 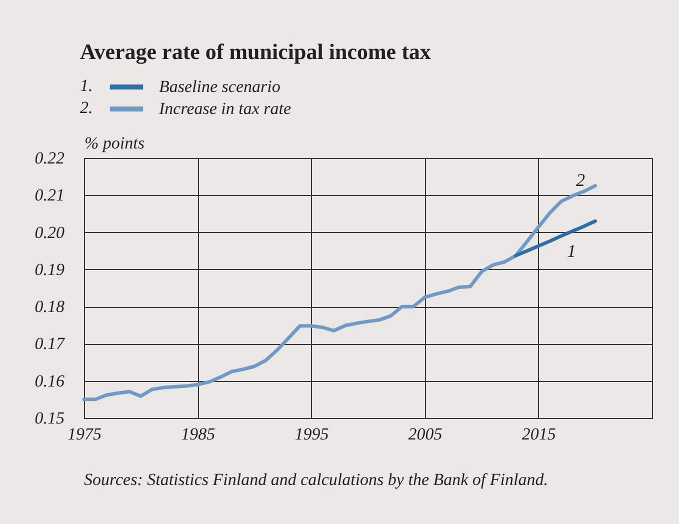 I want to click on text: 2., so click(x=86, y=107).